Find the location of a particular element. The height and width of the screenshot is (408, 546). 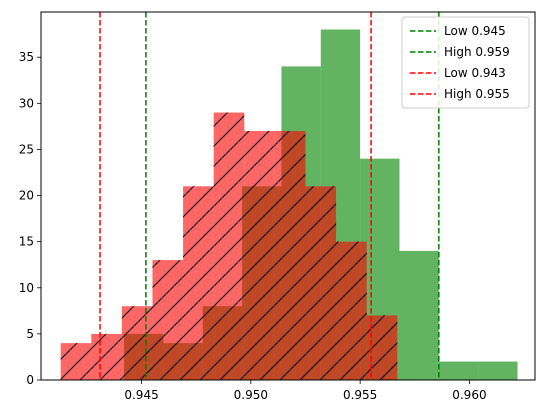

legend-label: Low 0.943 is located at coordinates (475, 73).